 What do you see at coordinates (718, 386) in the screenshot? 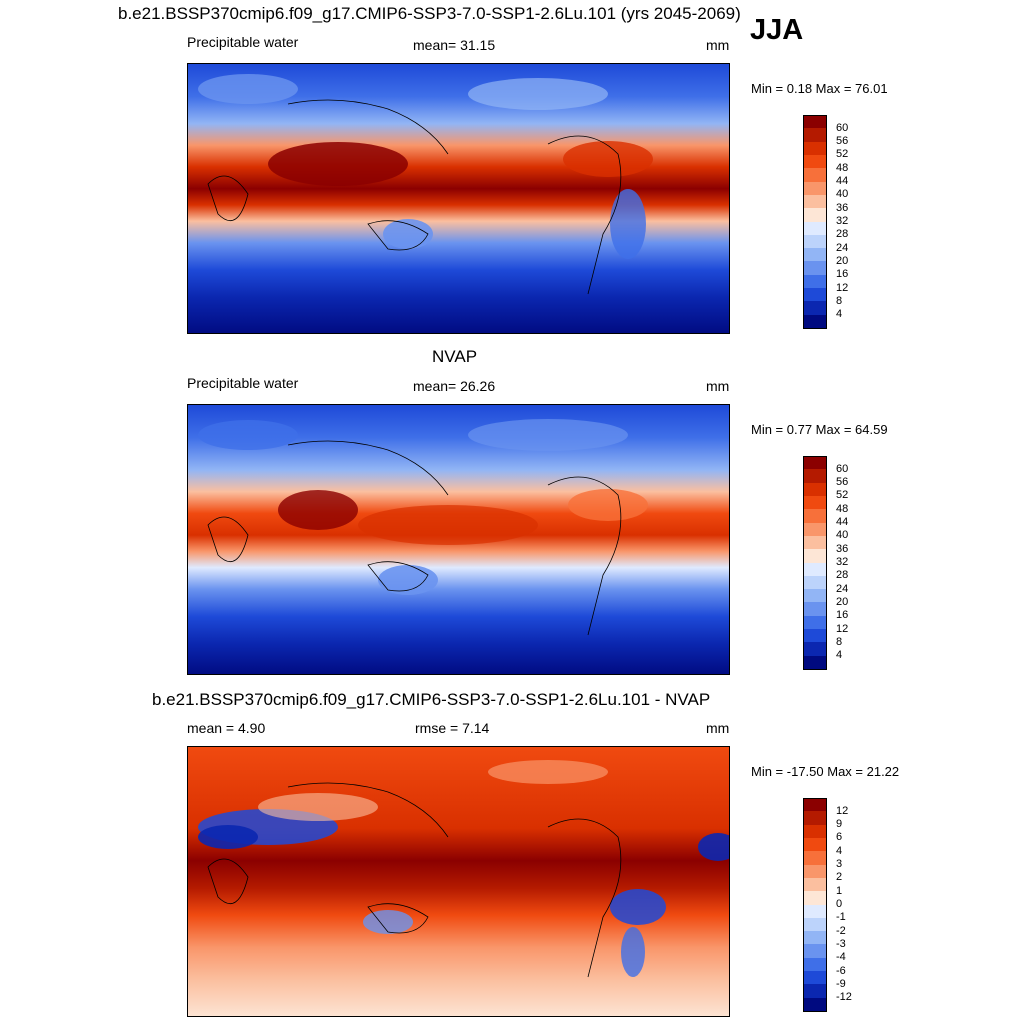
I see `panel2-units-label: mm` at bounding box center [718, 386].